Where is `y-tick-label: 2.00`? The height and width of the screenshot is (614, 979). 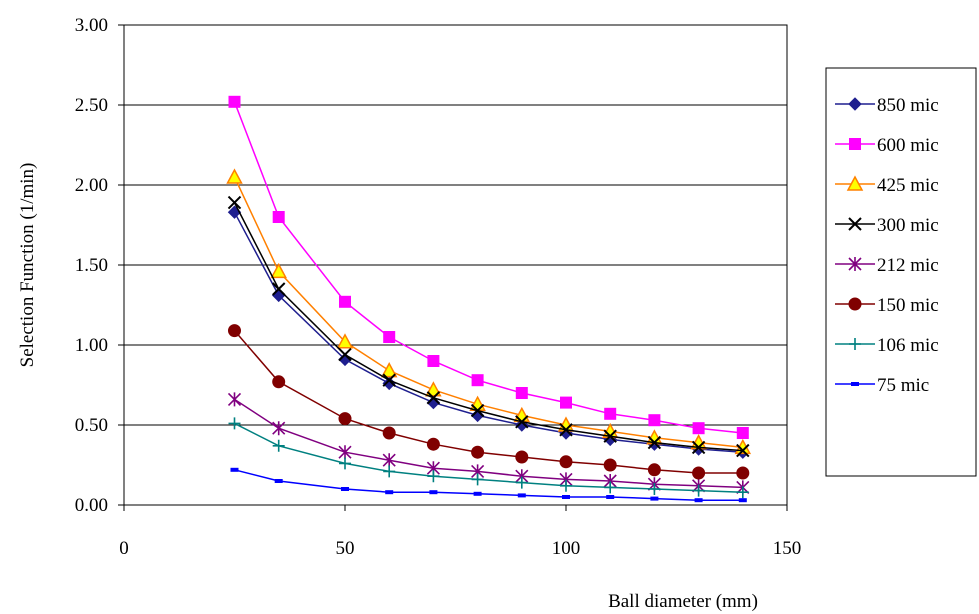
y-tick-label: 2.00 is located at coordinates (91, 185).